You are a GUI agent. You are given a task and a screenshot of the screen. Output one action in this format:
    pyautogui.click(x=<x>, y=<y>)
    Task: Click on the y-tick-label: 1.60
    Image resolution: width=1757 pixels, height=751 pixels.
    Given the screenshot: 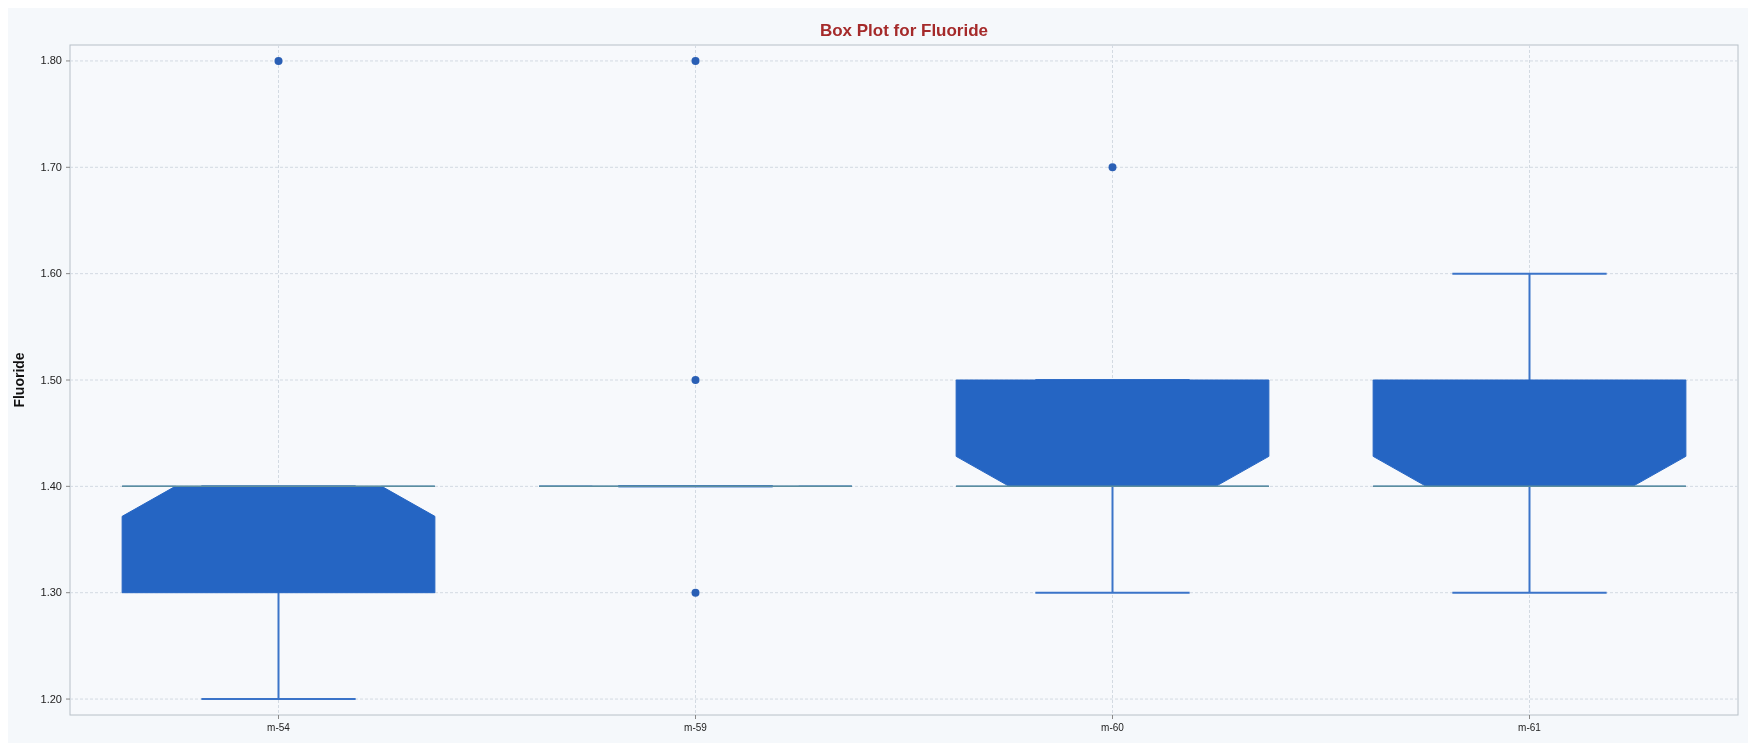 What is the action you would take?
    pyautogui.click(x=51, y=273)
    